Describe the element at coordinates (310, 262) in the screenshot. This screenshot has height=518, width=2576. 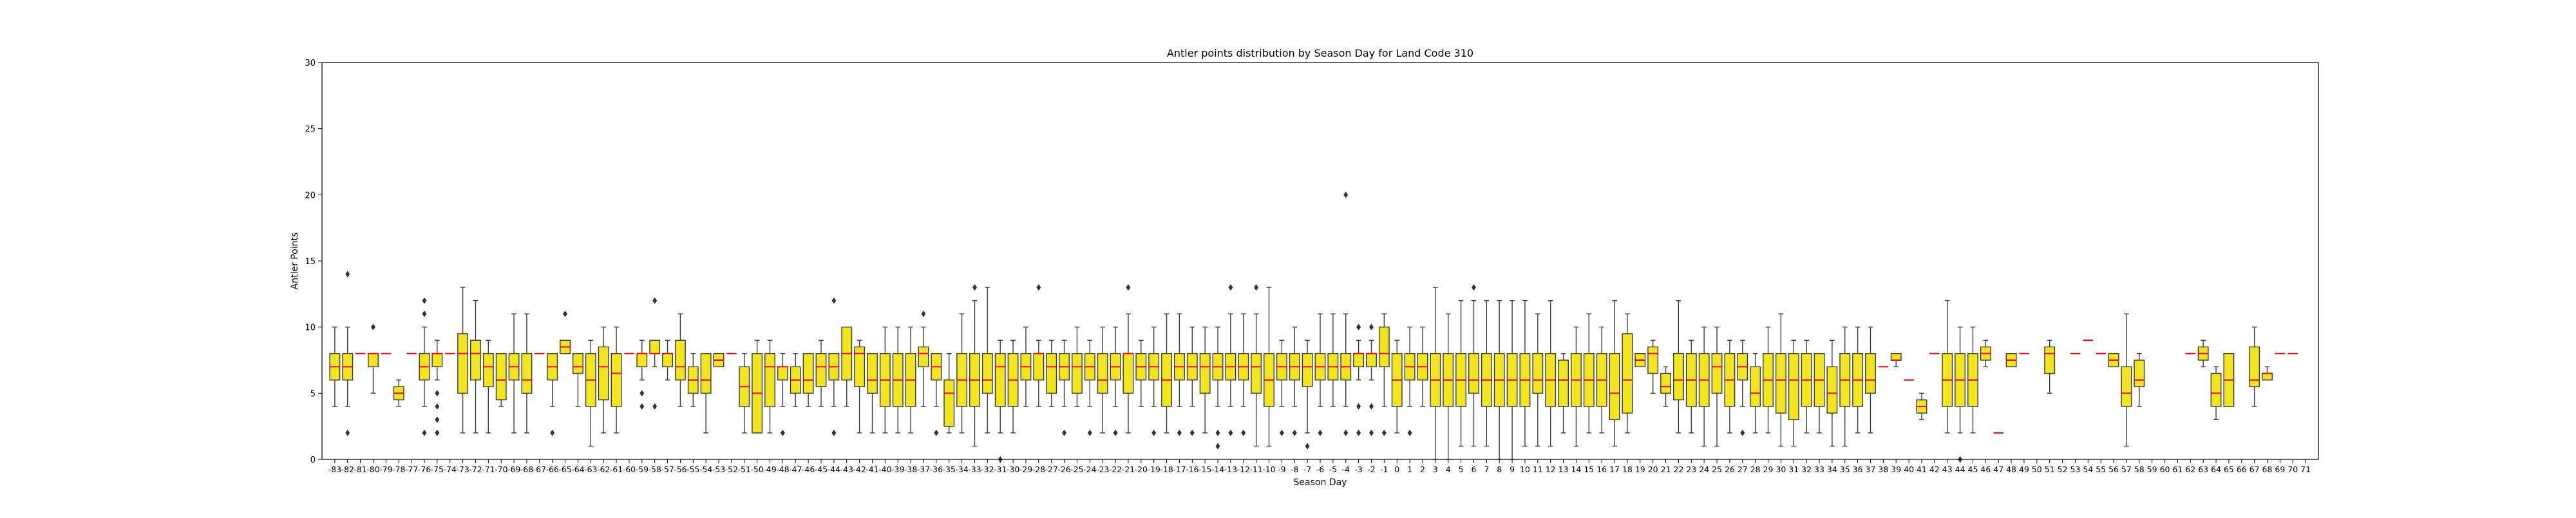
I see `y-tick-label: 15` at that location.